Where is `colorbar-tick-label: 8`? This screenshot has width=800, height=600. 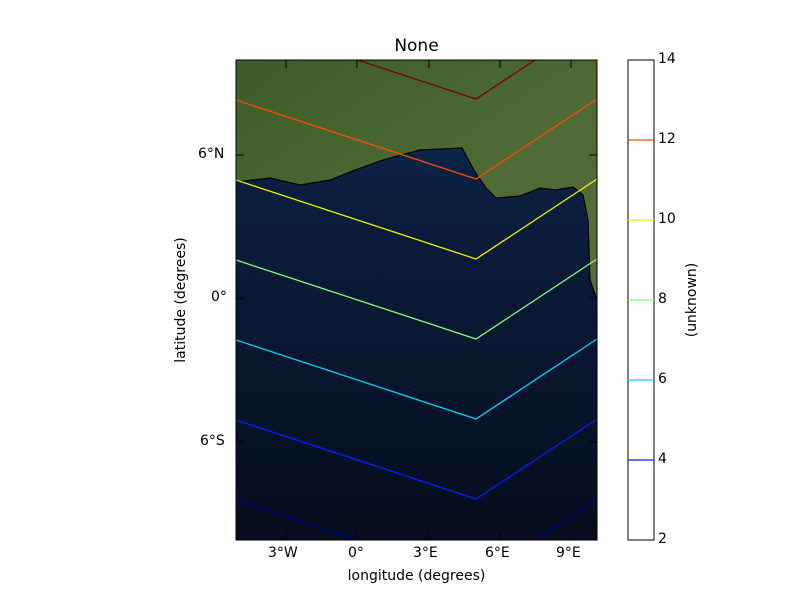 colorbar-tick-label: 8 is located at coordinates (662, 299).